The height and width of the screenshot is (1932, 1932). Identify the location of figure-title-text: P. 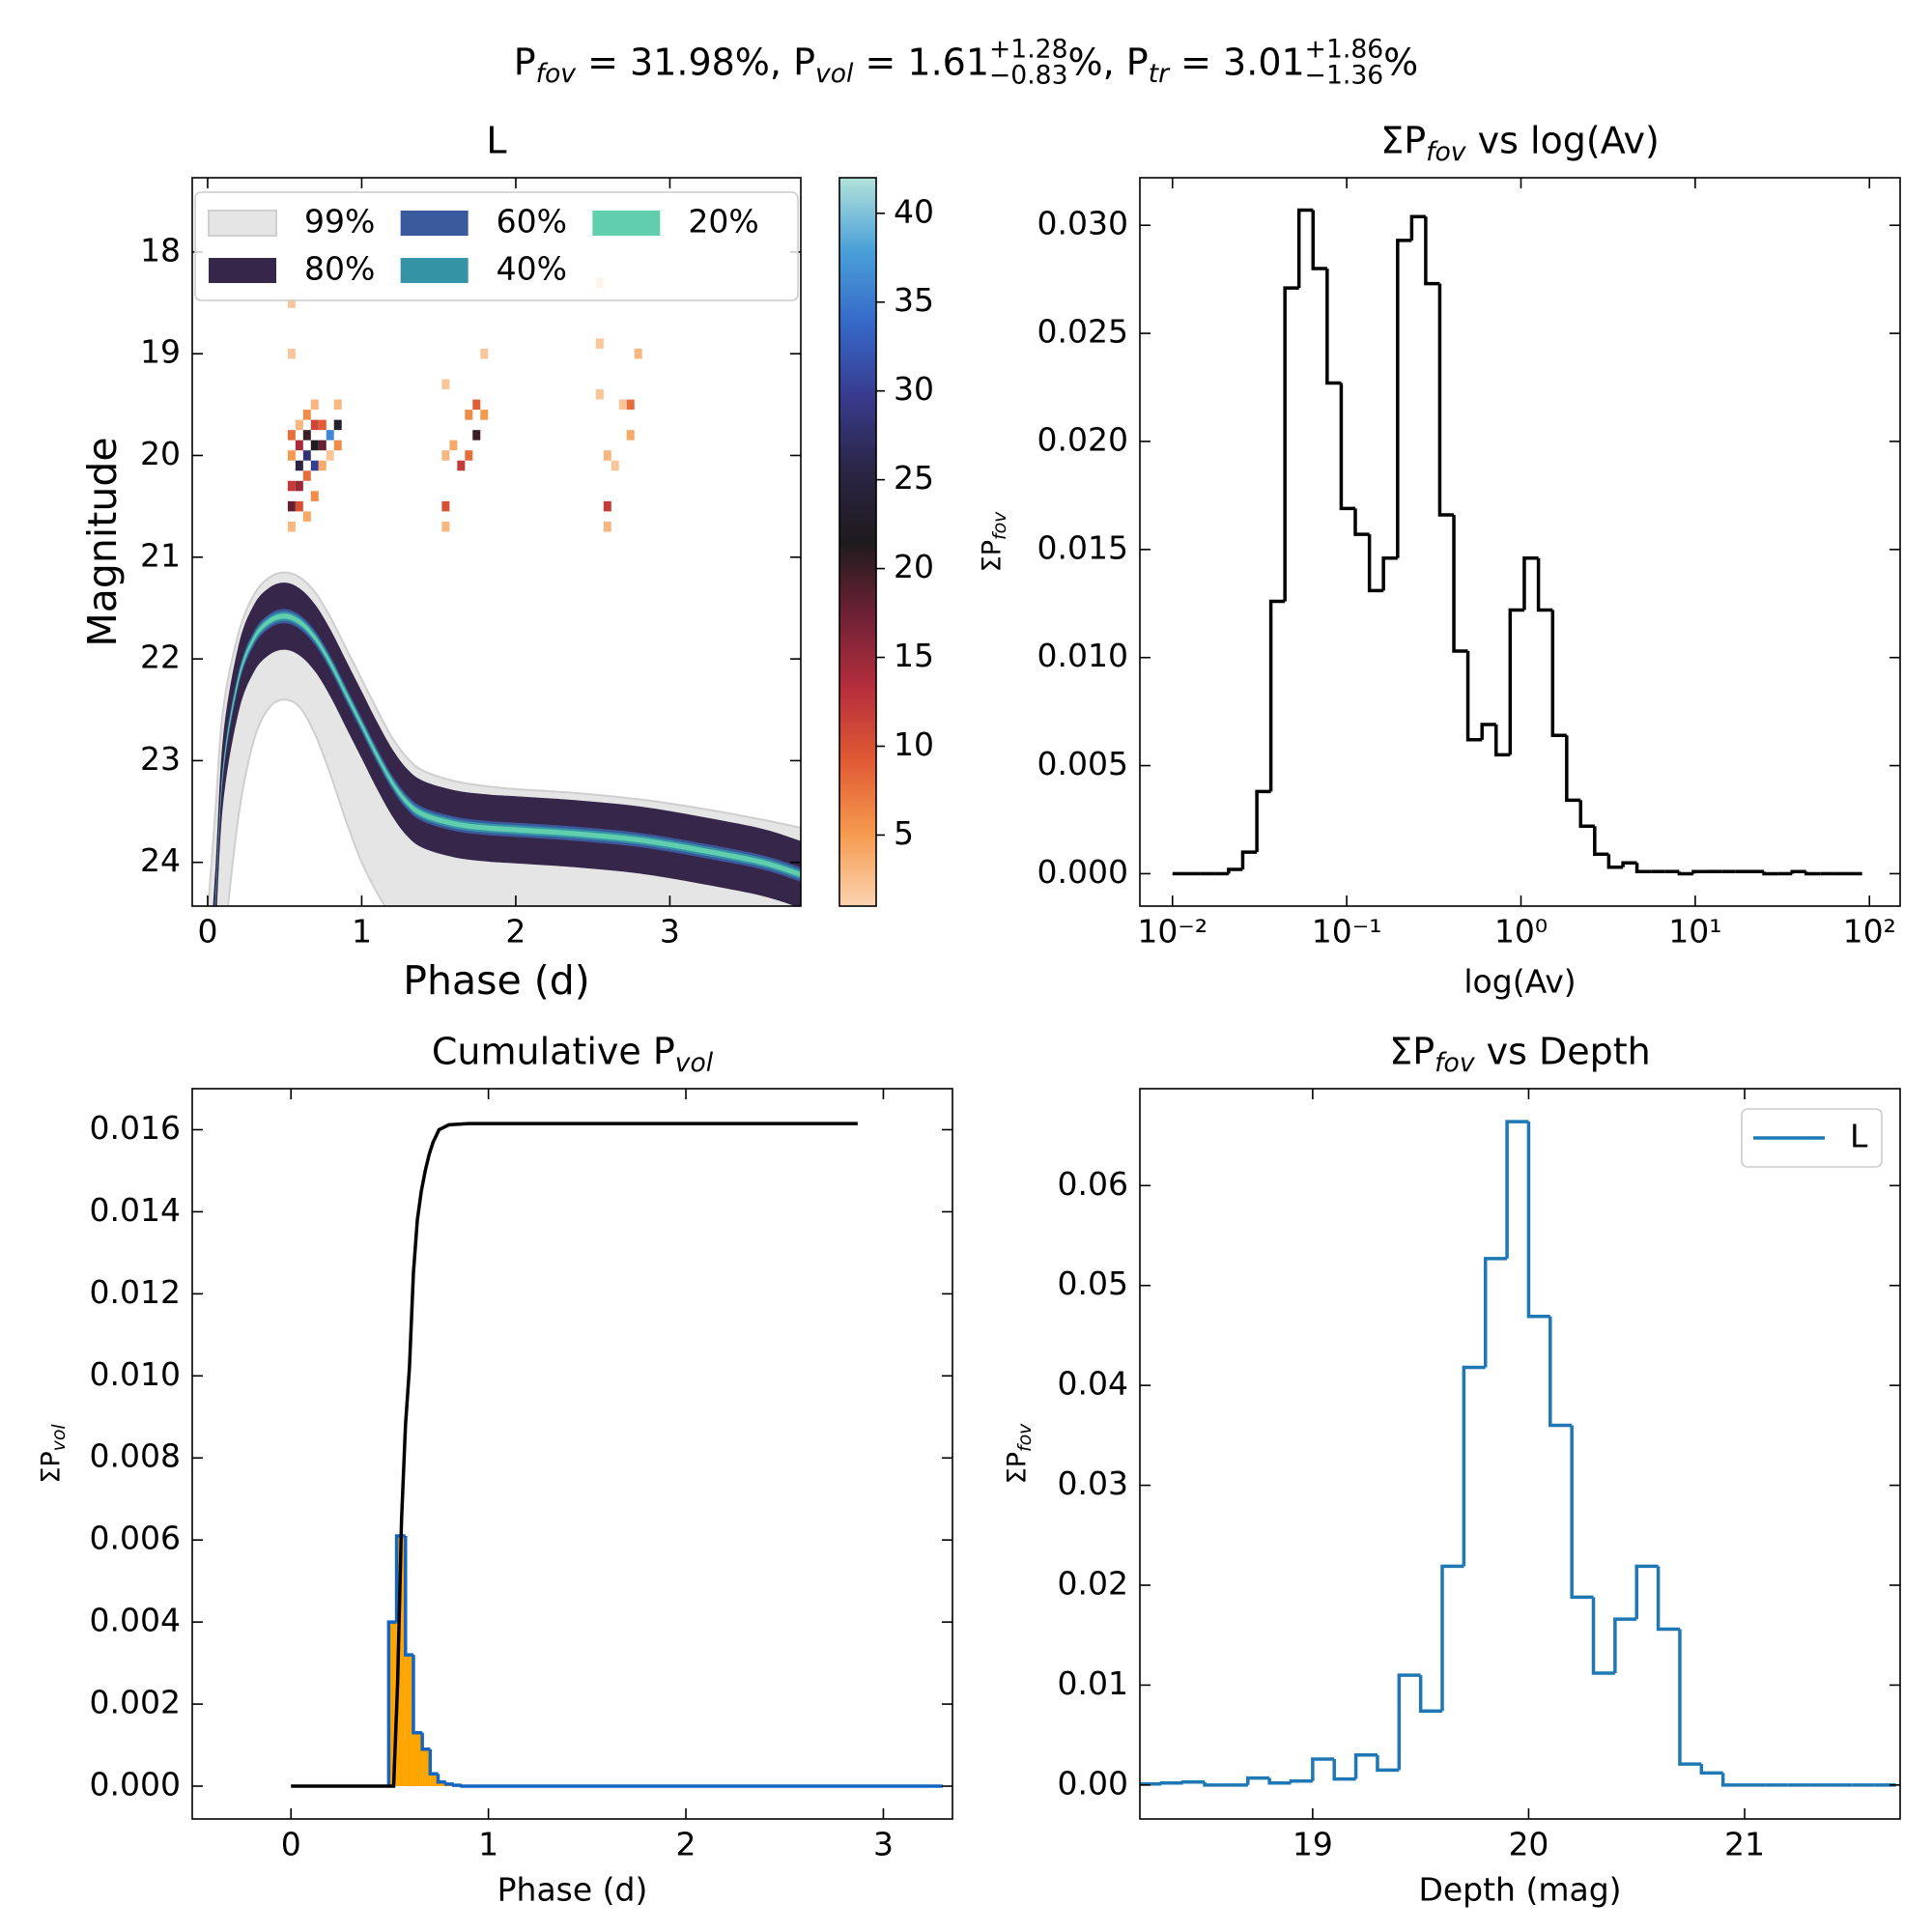
(525, 63).